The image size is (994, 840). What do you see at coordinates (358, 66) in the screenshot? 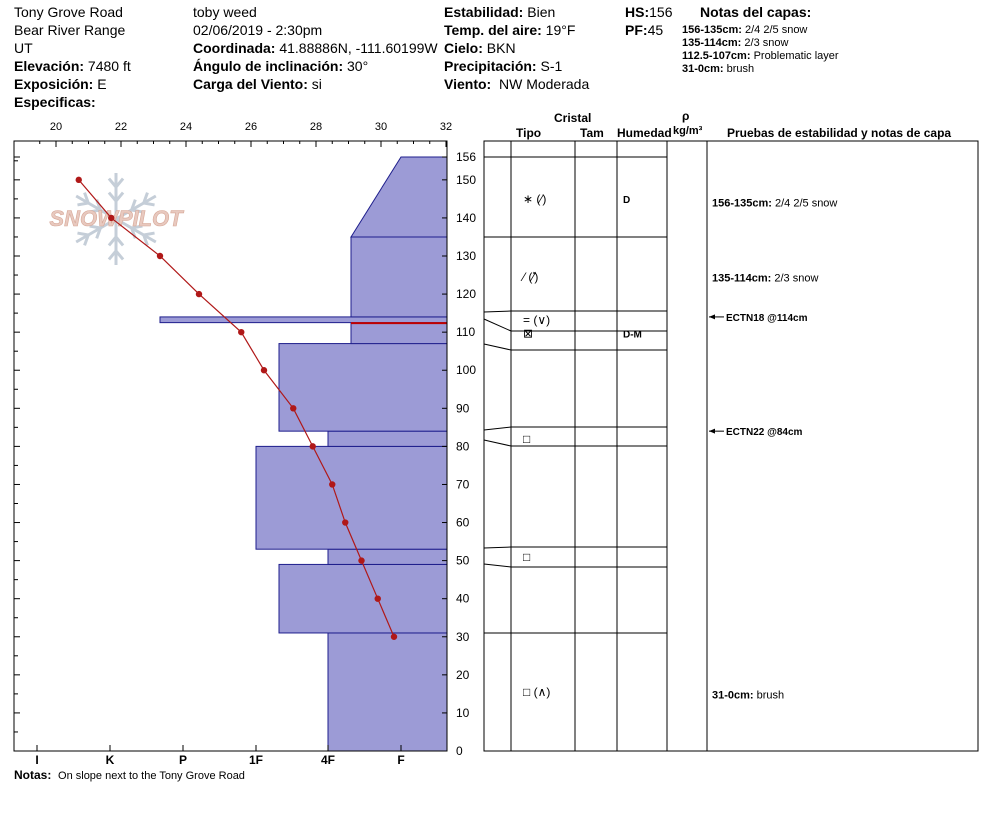
I see `slope-value: 30°` at bounding box center [358, 66].